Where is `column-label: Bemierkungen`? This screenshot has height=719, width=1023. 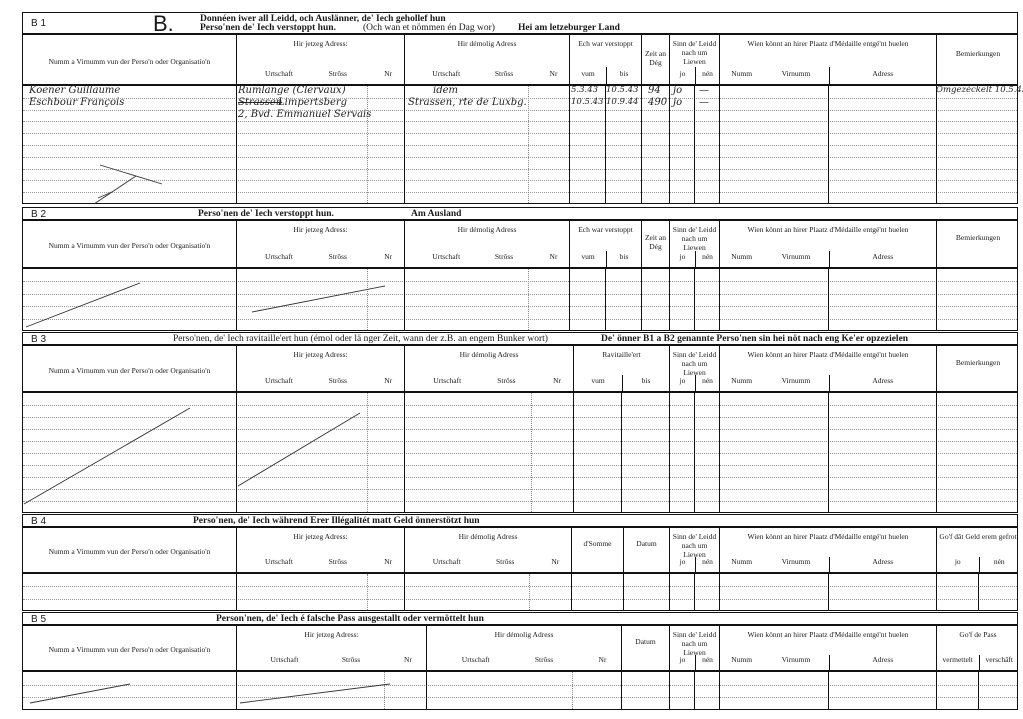
column-label: Bemierkungen is located at coordinates (978, 362).